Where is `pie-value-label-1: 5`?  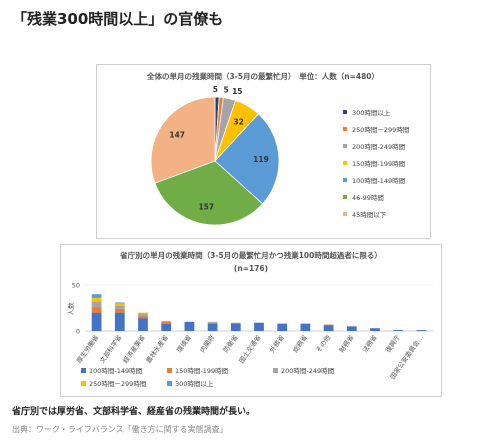 pie-value-label-1: 5 is located at coordinates (225, 89).